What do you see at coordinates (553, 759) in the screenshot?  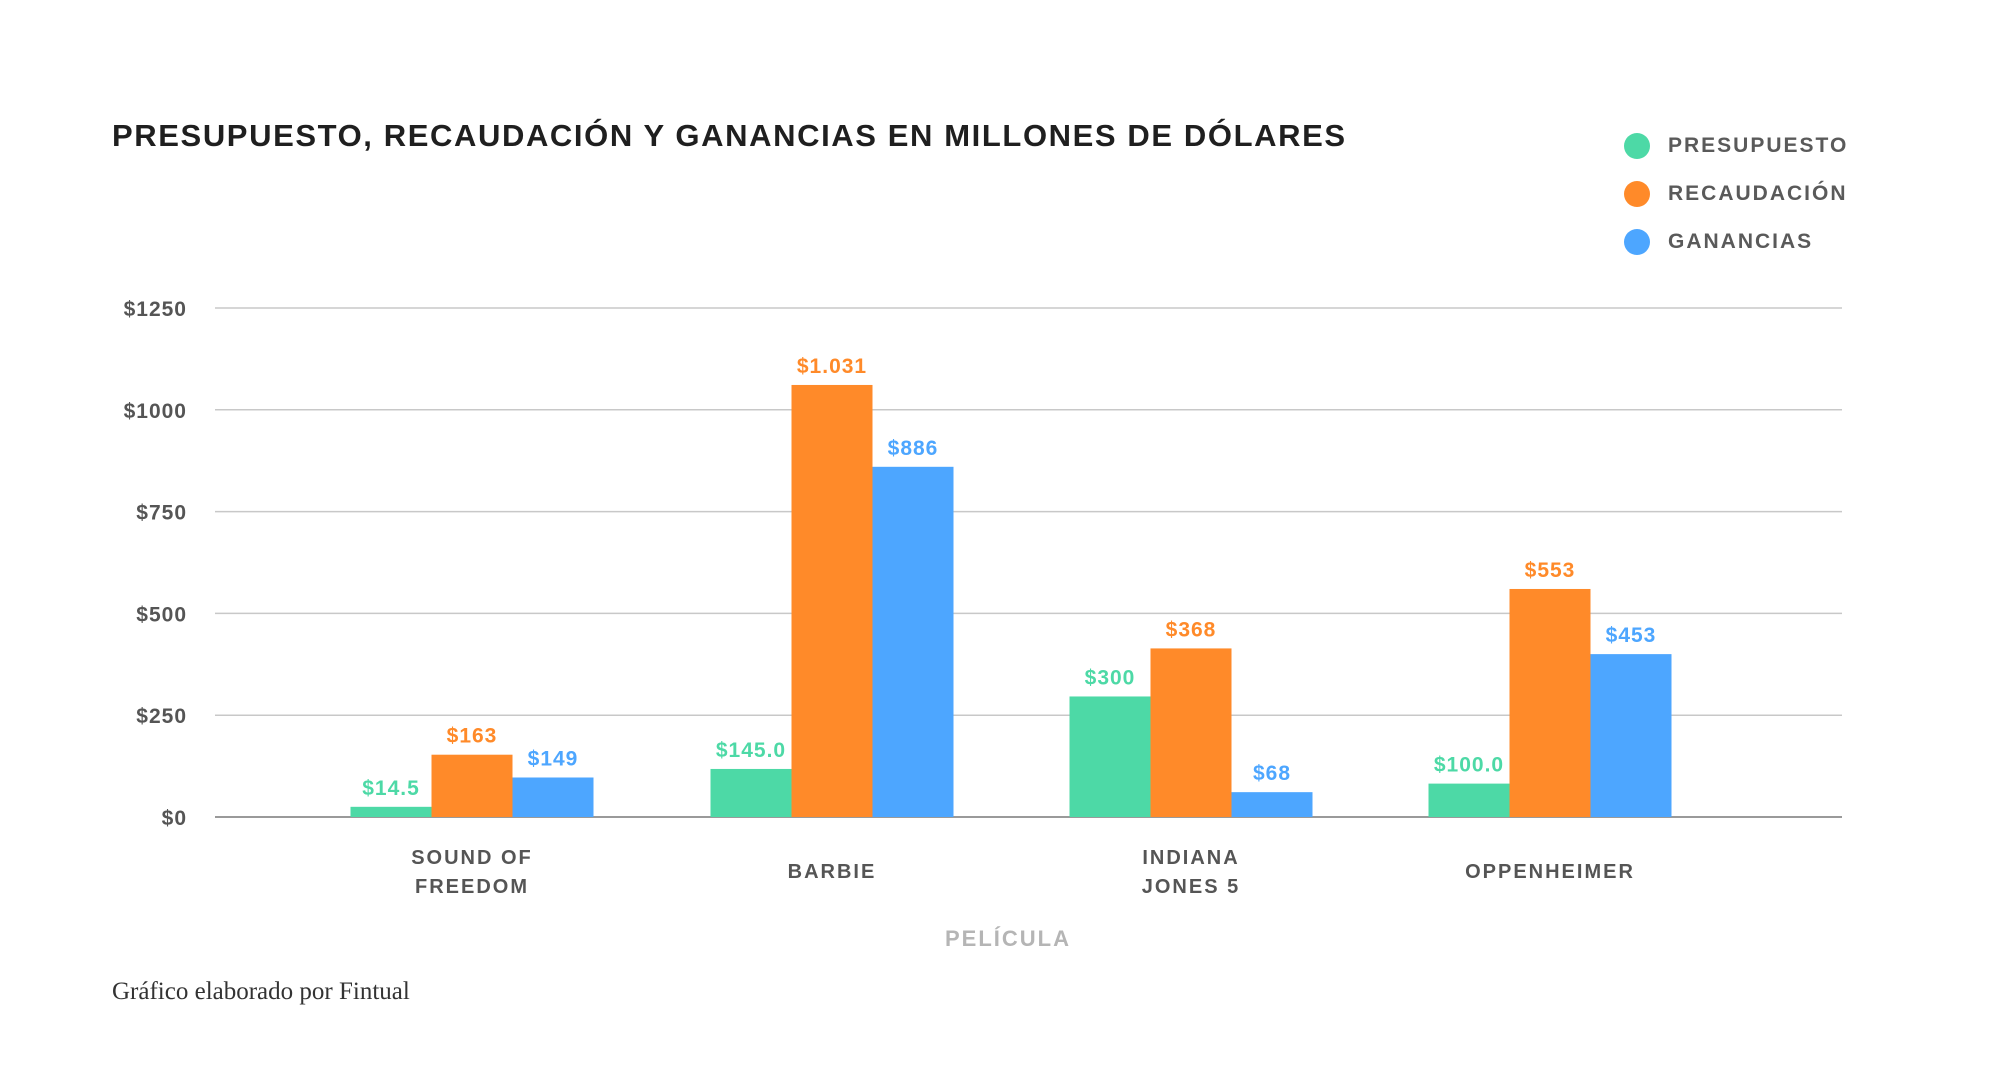 I see `data-label: $149` at bounding box center [553, 759].